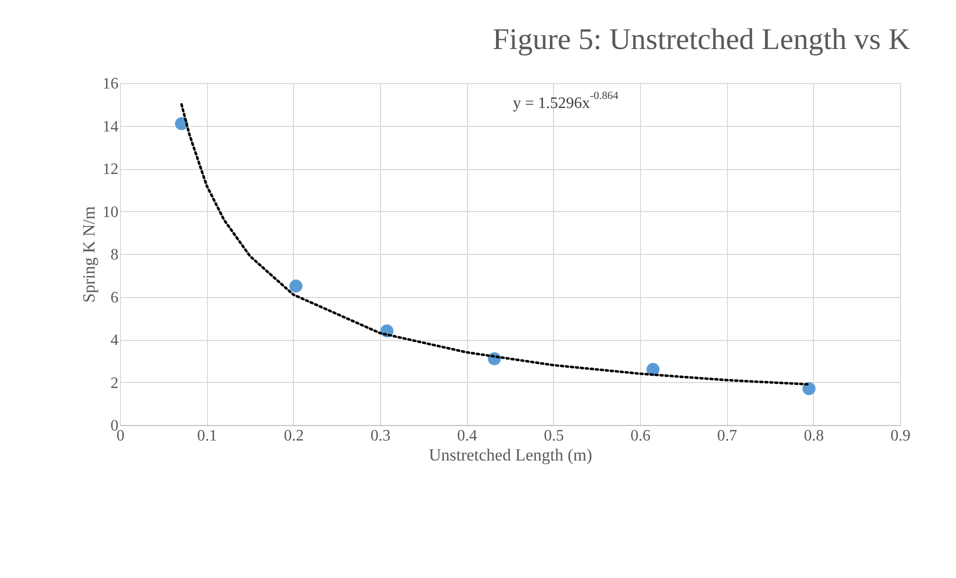  What do you see at coordinates (110, 169) in the screenshot?
I see `y-tick-label: 12` at bounding box center [110, 169].